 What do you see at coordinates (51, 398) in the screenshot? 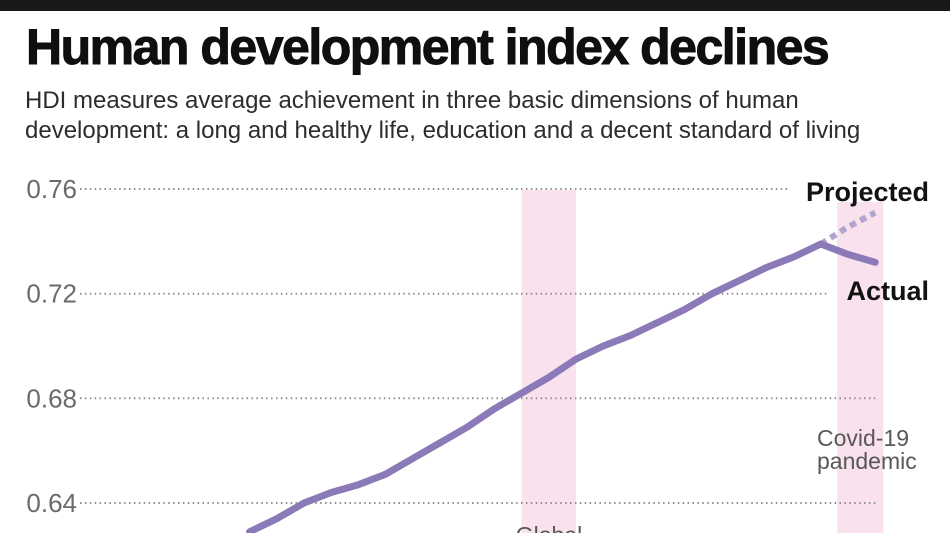
I see `y-tick-label: 0.68` at bounding box center [51, 398].